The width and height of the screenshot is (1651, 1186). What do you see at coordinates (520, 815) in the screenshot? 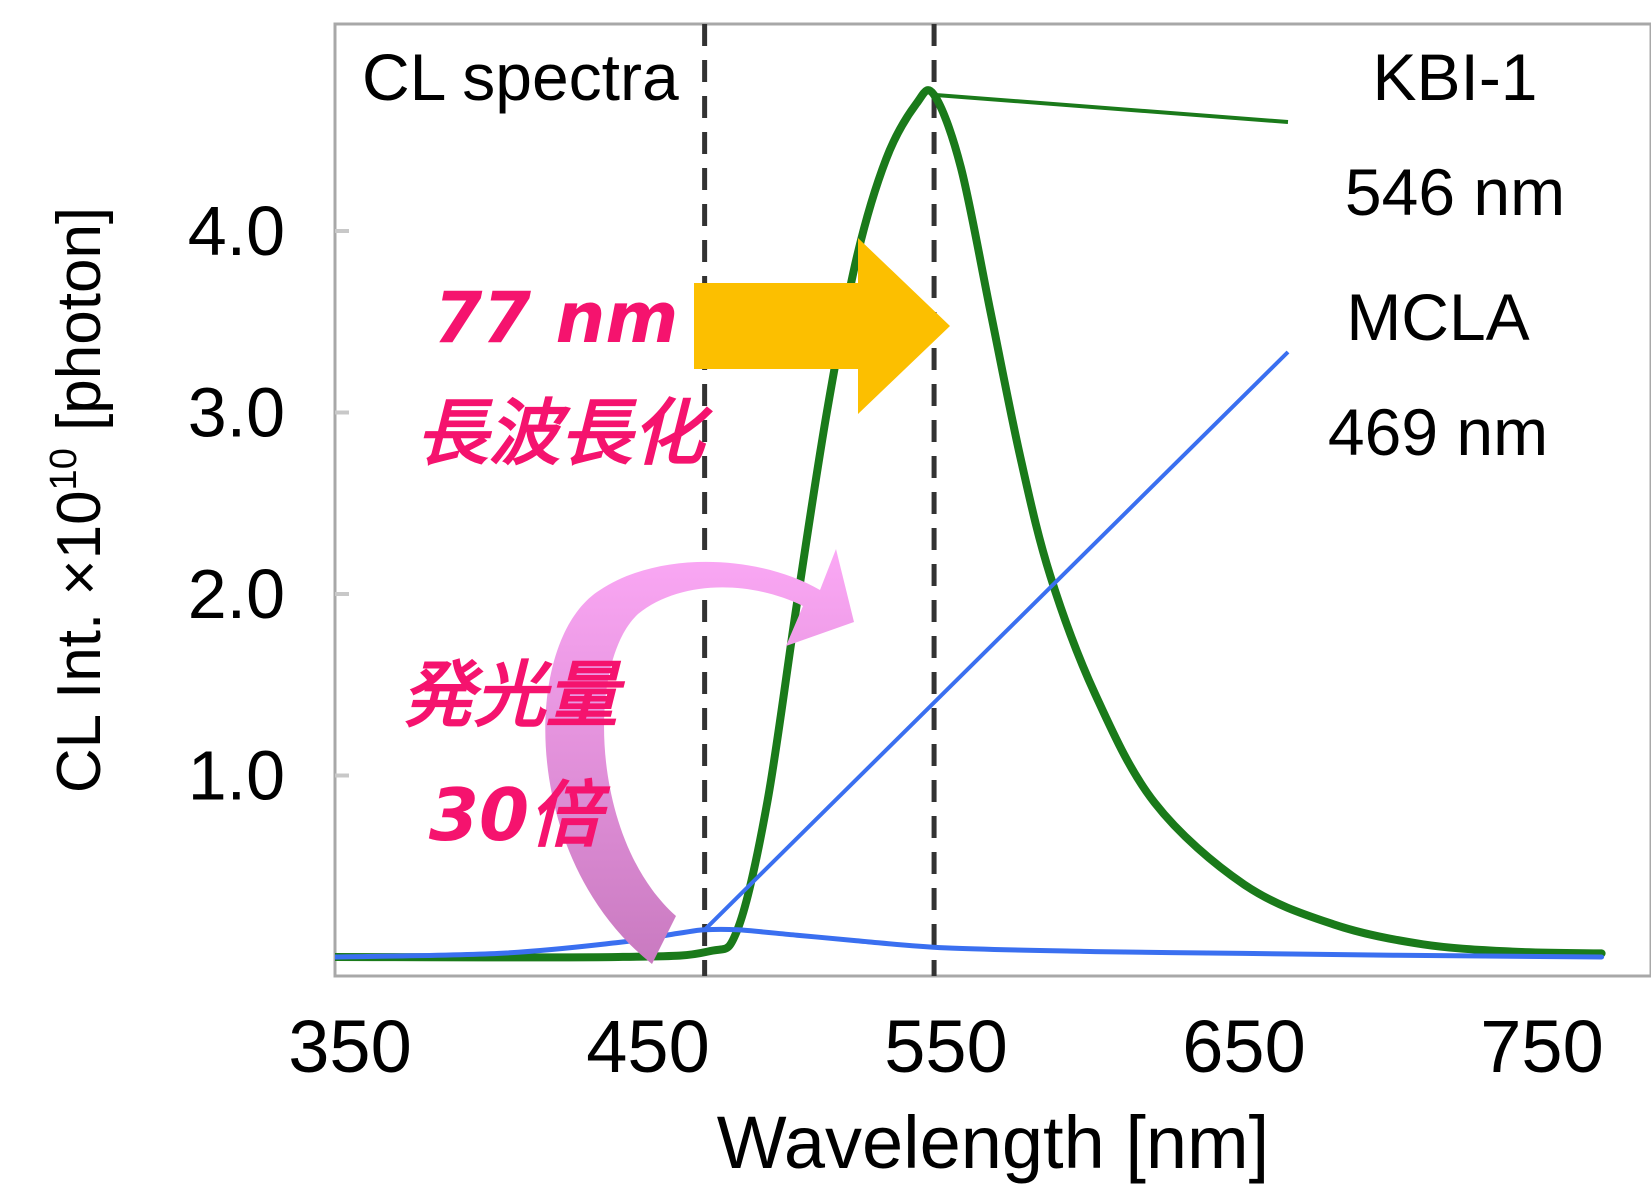
I see `gain-amount-text: 30倍` at bounding box center [520, 815].